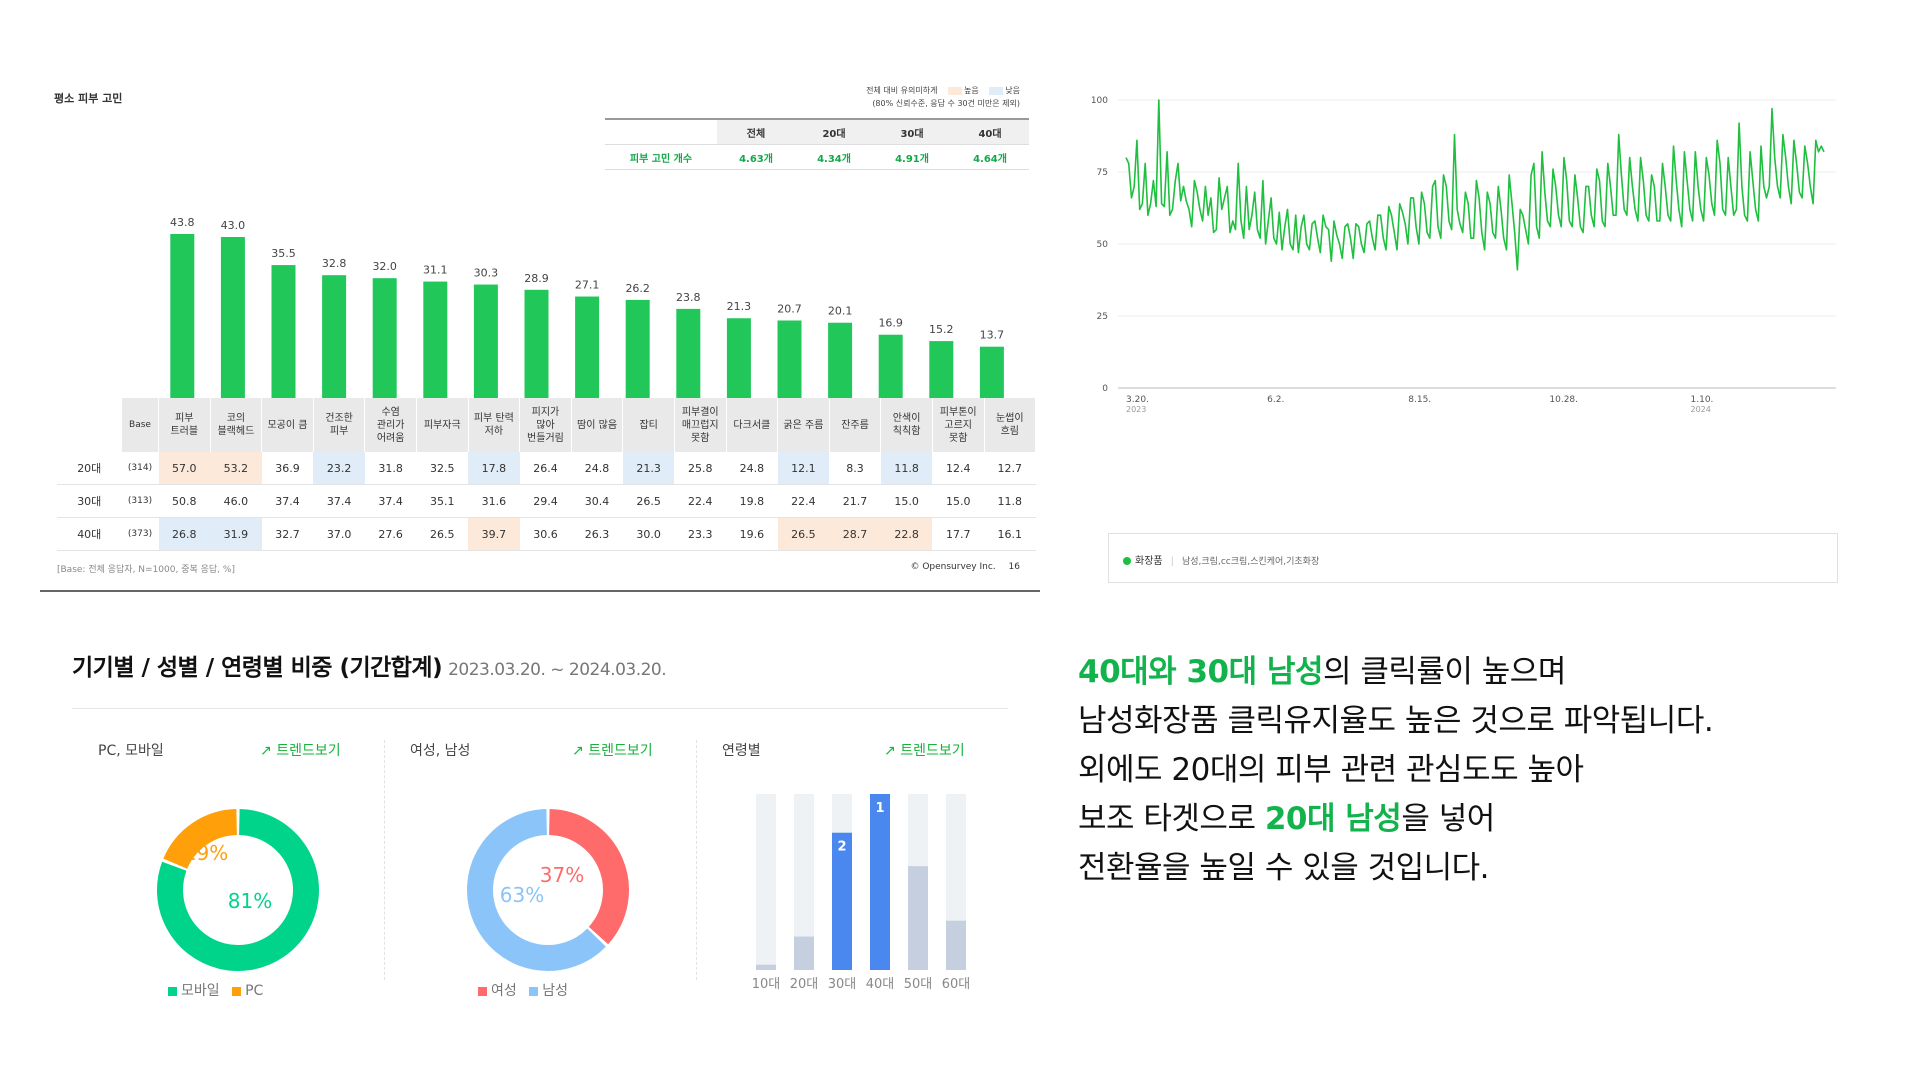  Describe the element at coordinates (236, 534) in the screenshot. I see `value-cell: 31.9` at that location.